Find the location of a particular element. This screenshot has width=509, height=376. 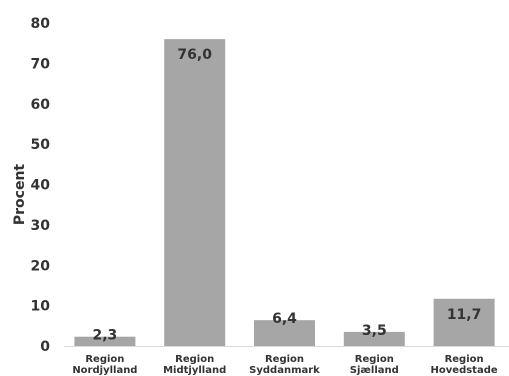

data-label: 76,0 is located at coordinates (194, 55).